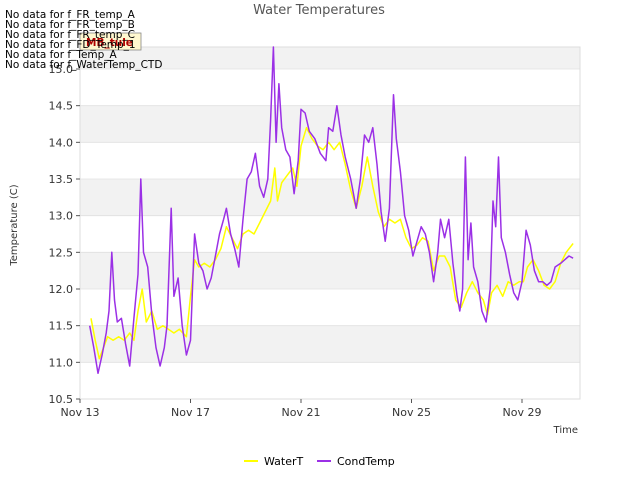 The image size is (640, 480). Describe the element at coordinates (14, 225) in the screenshot. I see `y-axis-label: Temperature (C)` at that location.